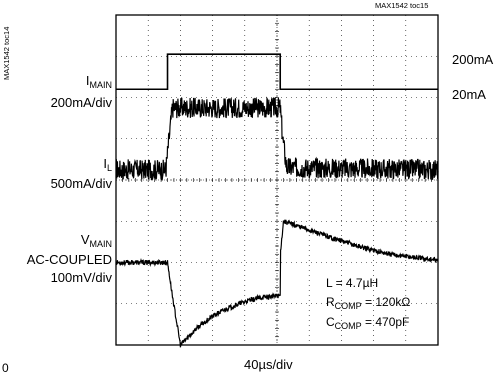  What do you see at coordinates (277, 138) in the screenshot?
I see `trace-il` at bounding box center [277, 138].